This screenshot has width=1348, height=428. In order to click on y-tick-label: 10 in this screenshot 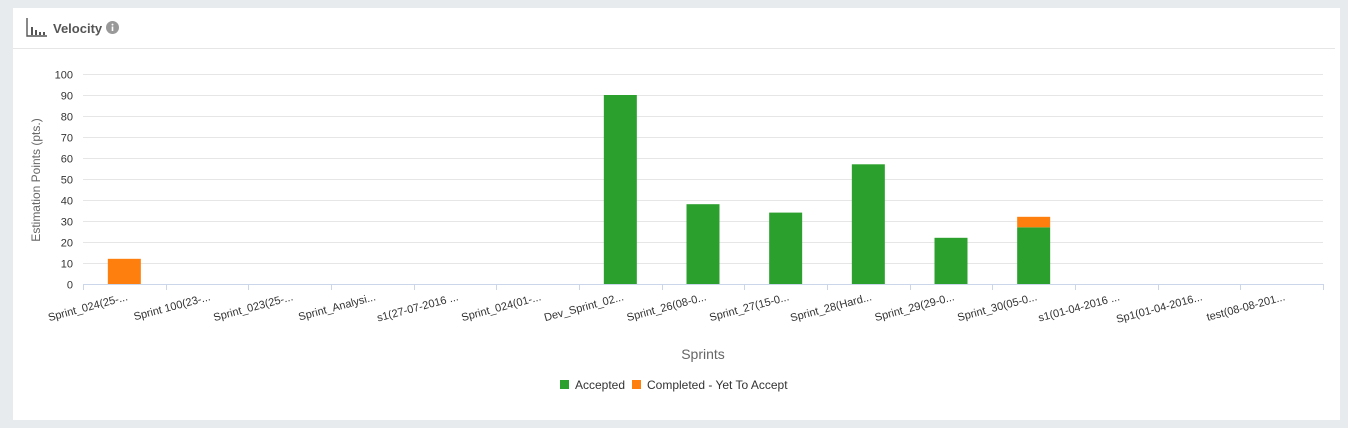, I will do `click(67, 265)`.